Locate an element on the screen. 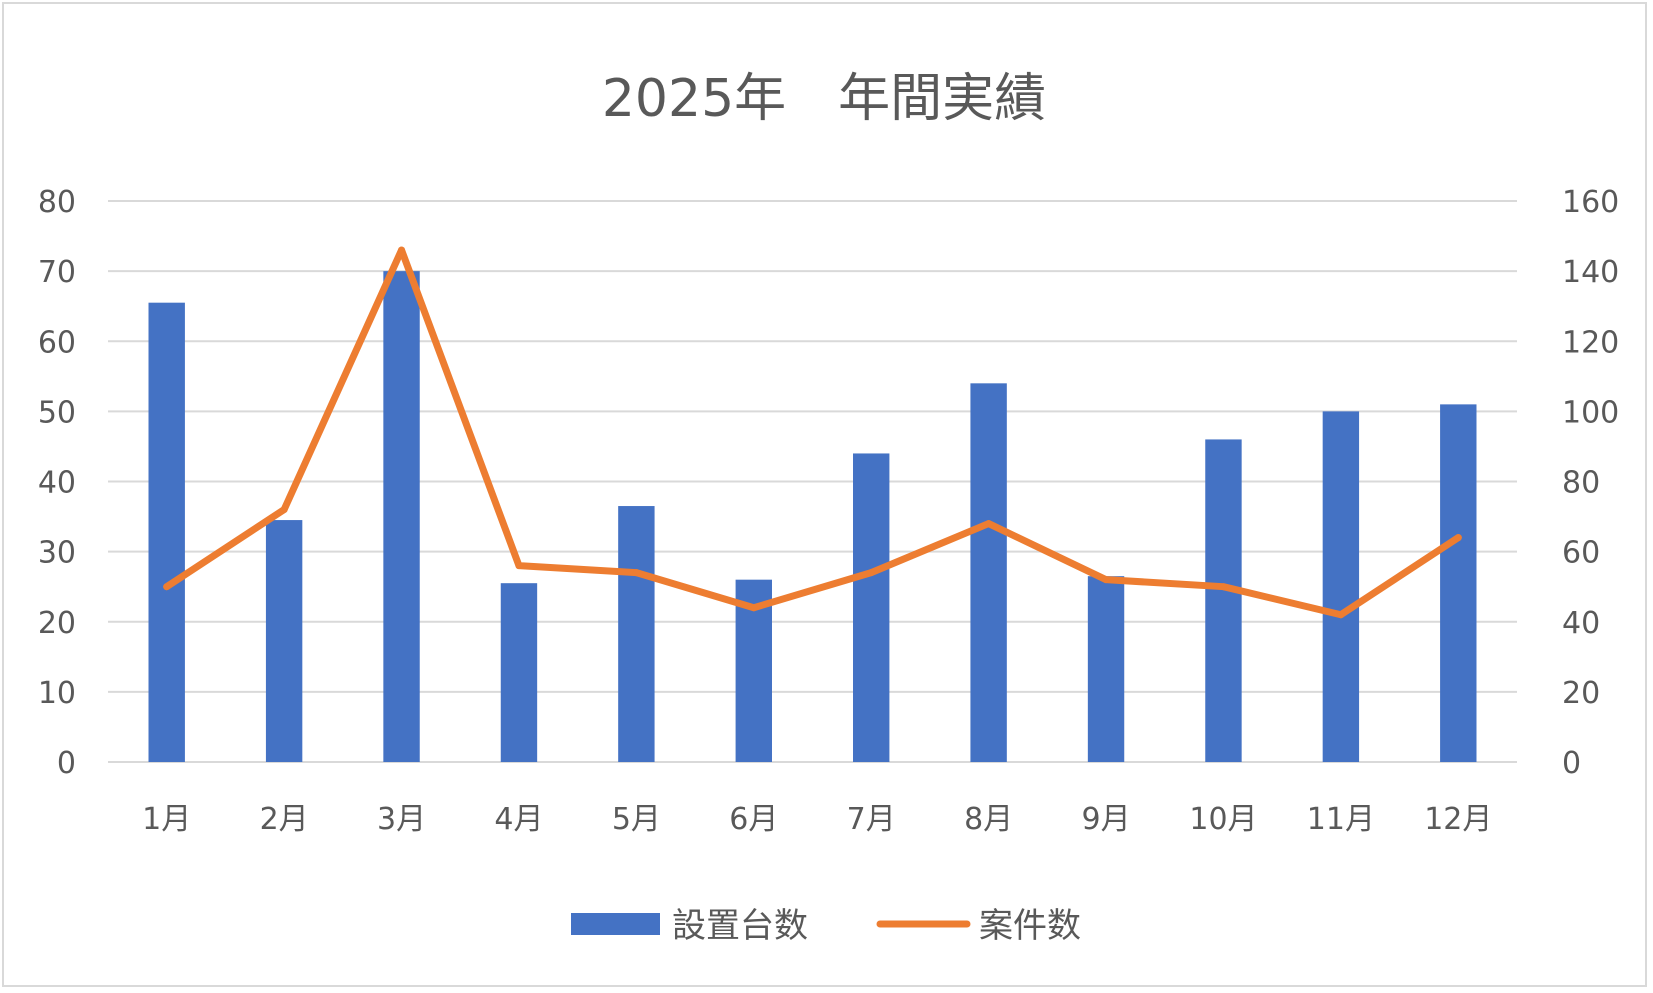 Image resolution: width=1653 pixels, height=993 pixels. legend-swatch-bar is located at coordinates (615, 924).